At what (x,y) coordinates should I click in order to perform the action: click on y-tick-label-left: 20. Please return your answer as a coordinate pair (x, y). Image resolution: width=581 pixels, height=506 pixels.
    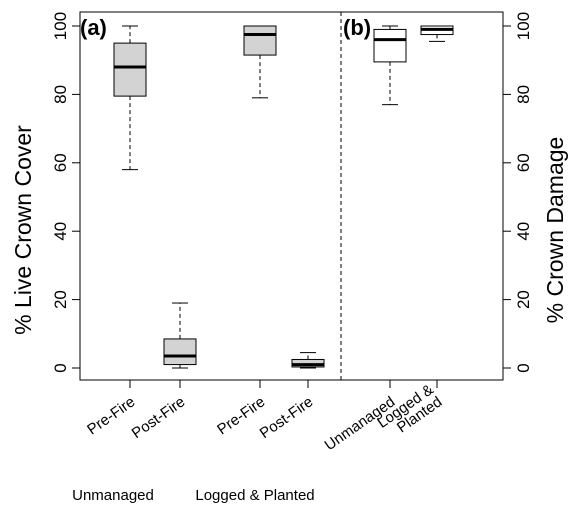
    Looking at the image, I should click on (60, 299).